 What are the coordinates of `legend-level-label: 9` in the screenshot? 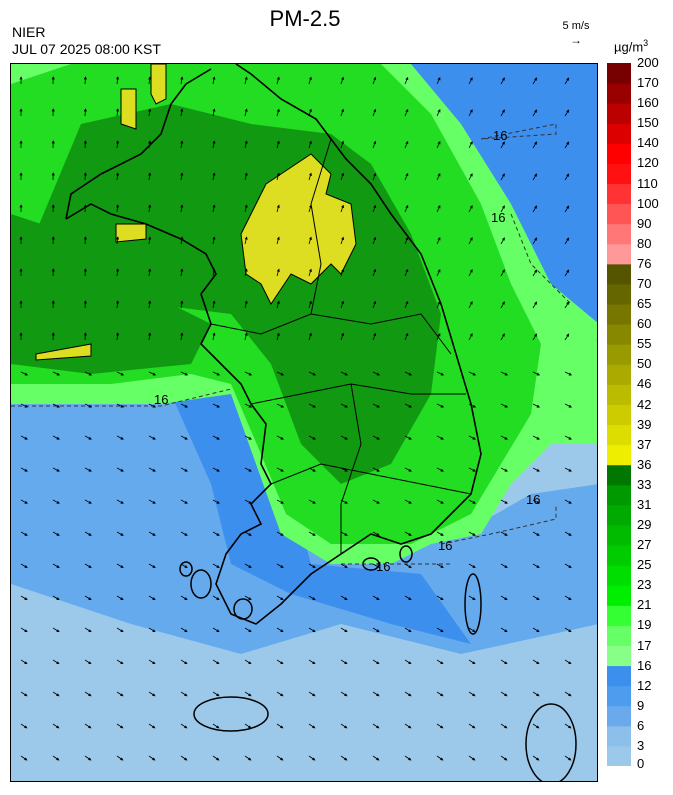 It's located at (641, 705).